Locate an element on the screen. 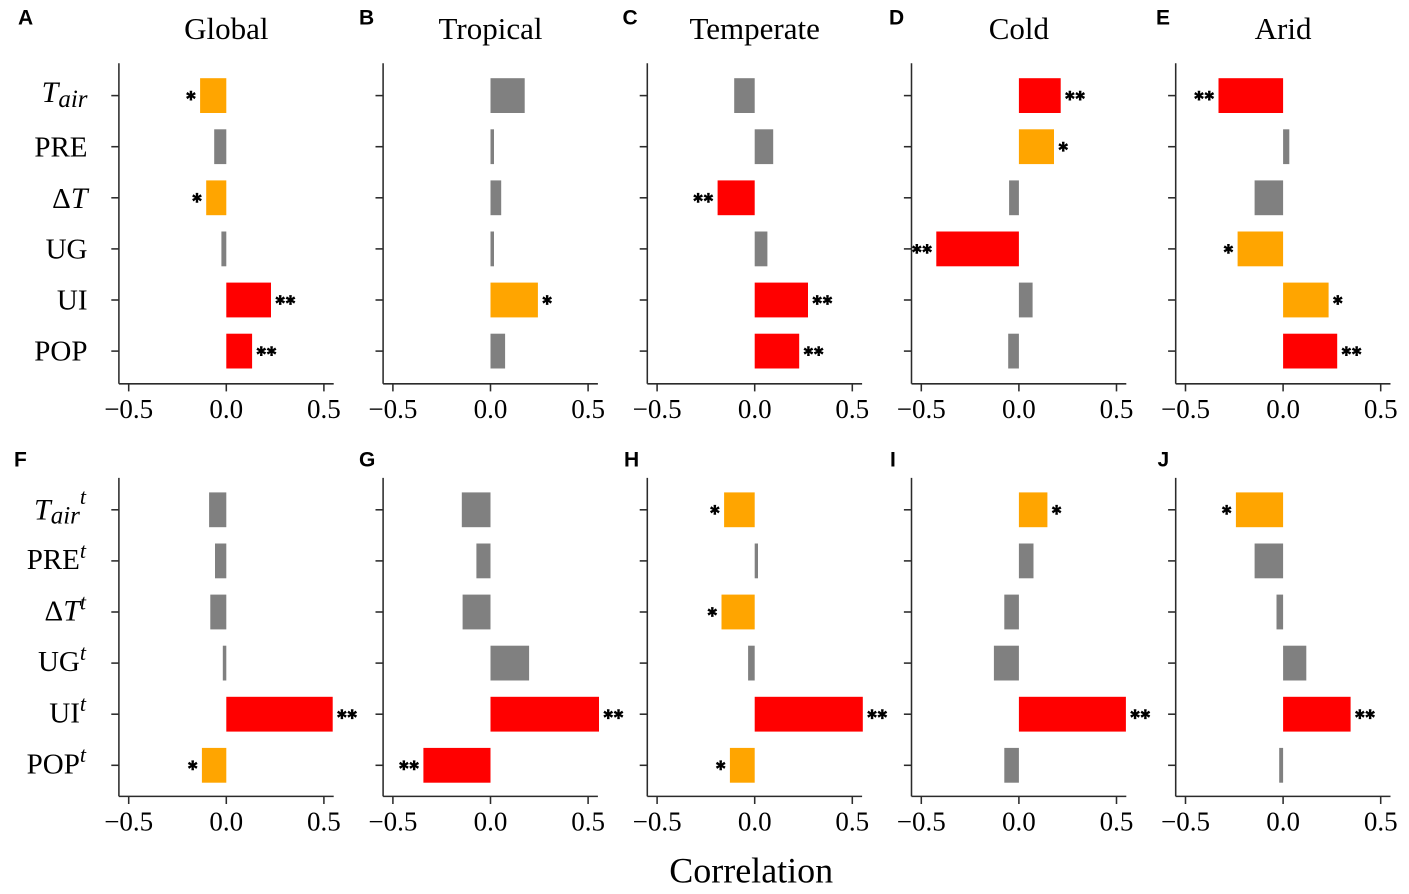  svg-text: Temperate is located at coordinates (755, 28).